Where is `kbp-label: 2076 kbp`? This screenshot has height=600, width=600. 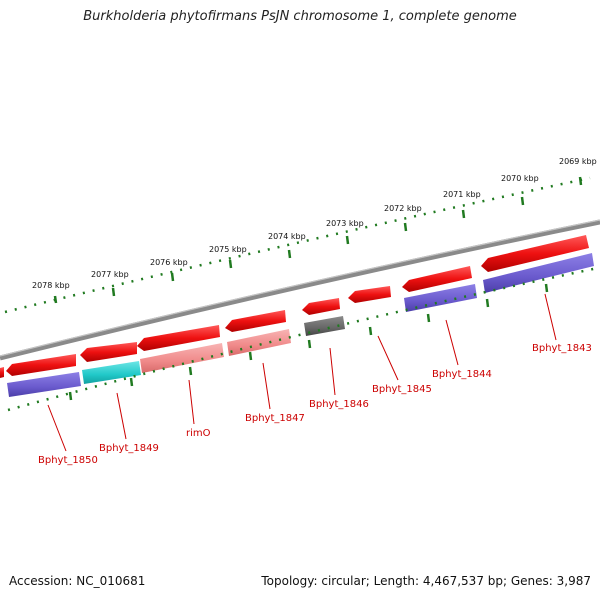 kbp-label: 2076 kbp is located at coordinates (169, 262).